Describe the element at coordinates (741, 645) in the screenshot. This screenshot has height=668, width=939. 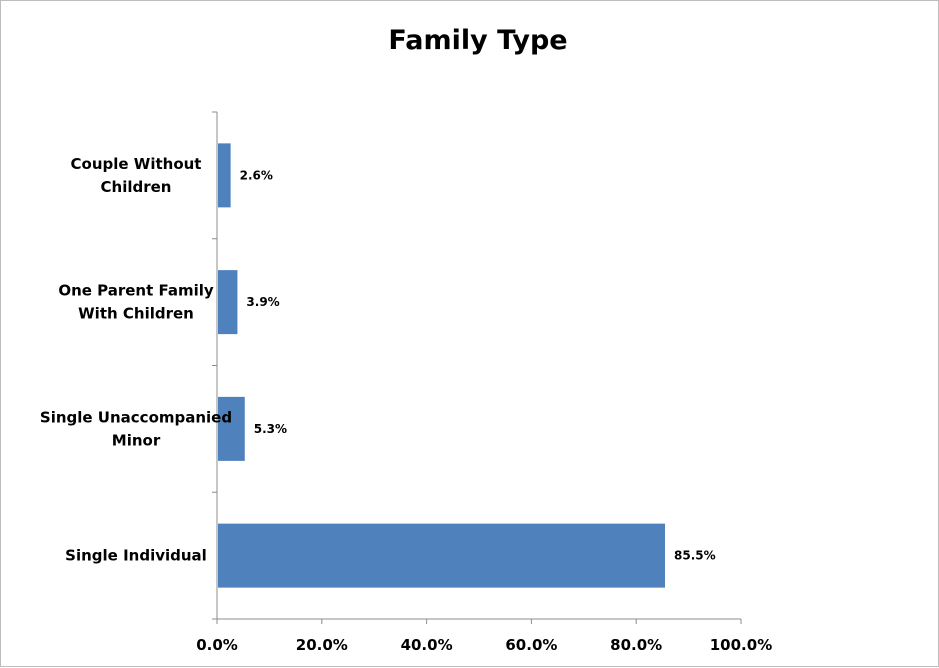
I see `x-tick-label: 100.0%` at that location.